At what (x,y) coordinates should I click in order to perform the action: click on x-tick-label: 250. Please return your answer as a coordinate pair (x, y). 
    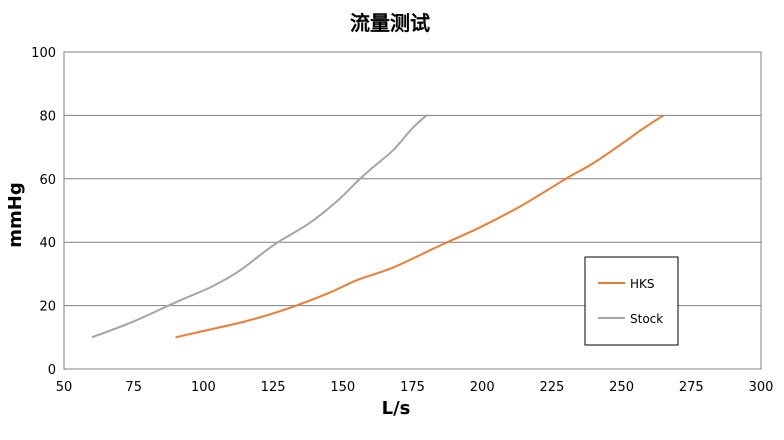
    Looking at the image, I should click on (621, 387).